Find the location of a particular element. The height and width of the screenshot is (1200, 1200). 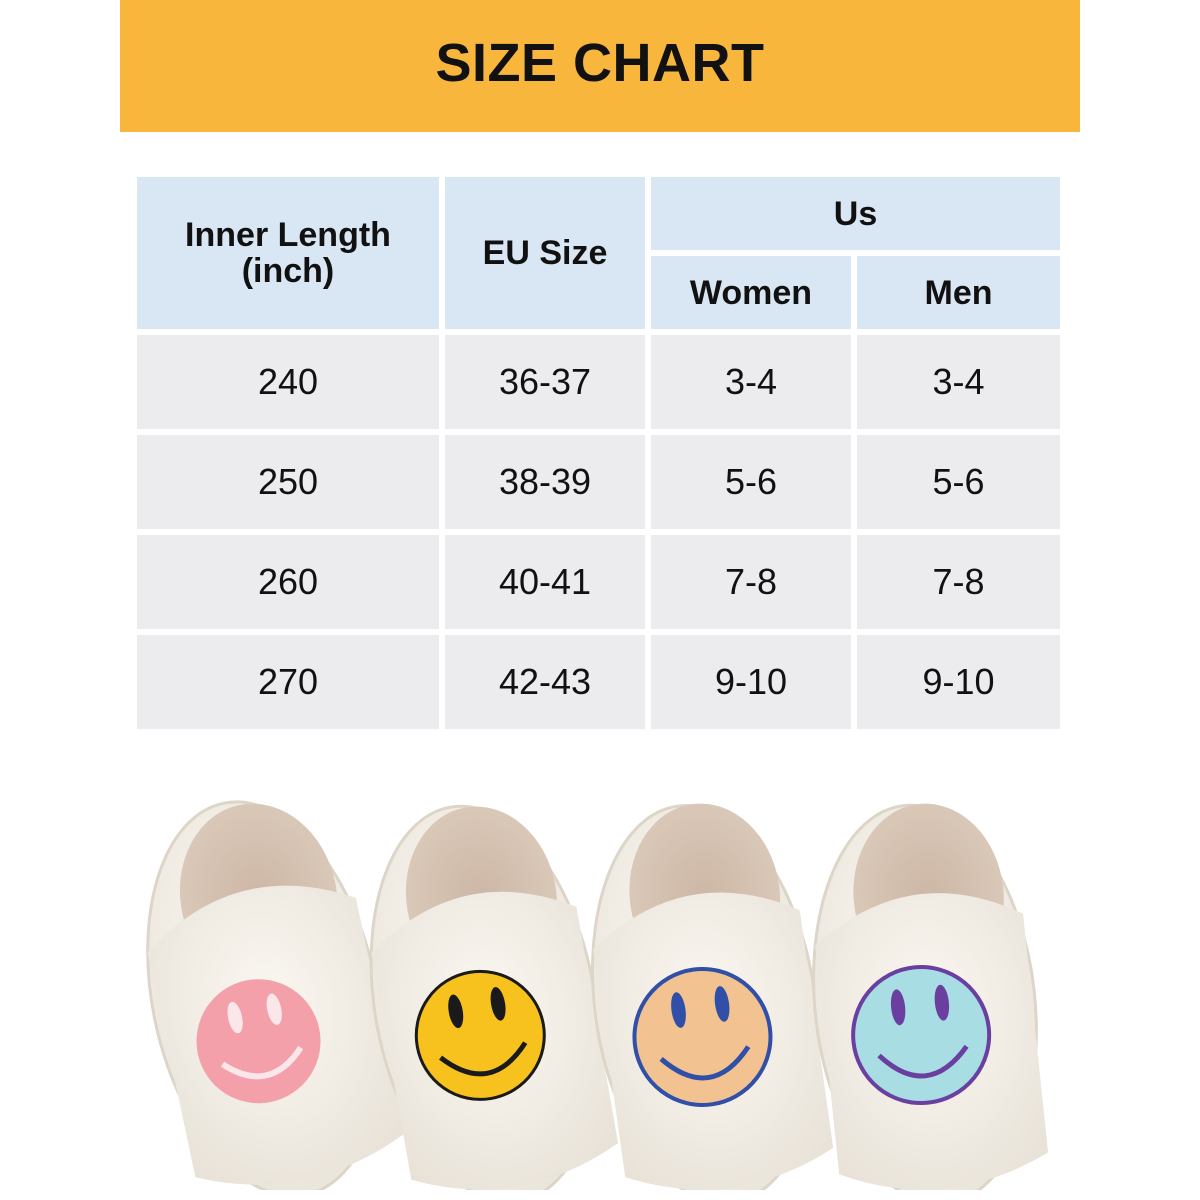

table-row: 240 36-37 3-4 3-4 is located at coordinates (598, 382).